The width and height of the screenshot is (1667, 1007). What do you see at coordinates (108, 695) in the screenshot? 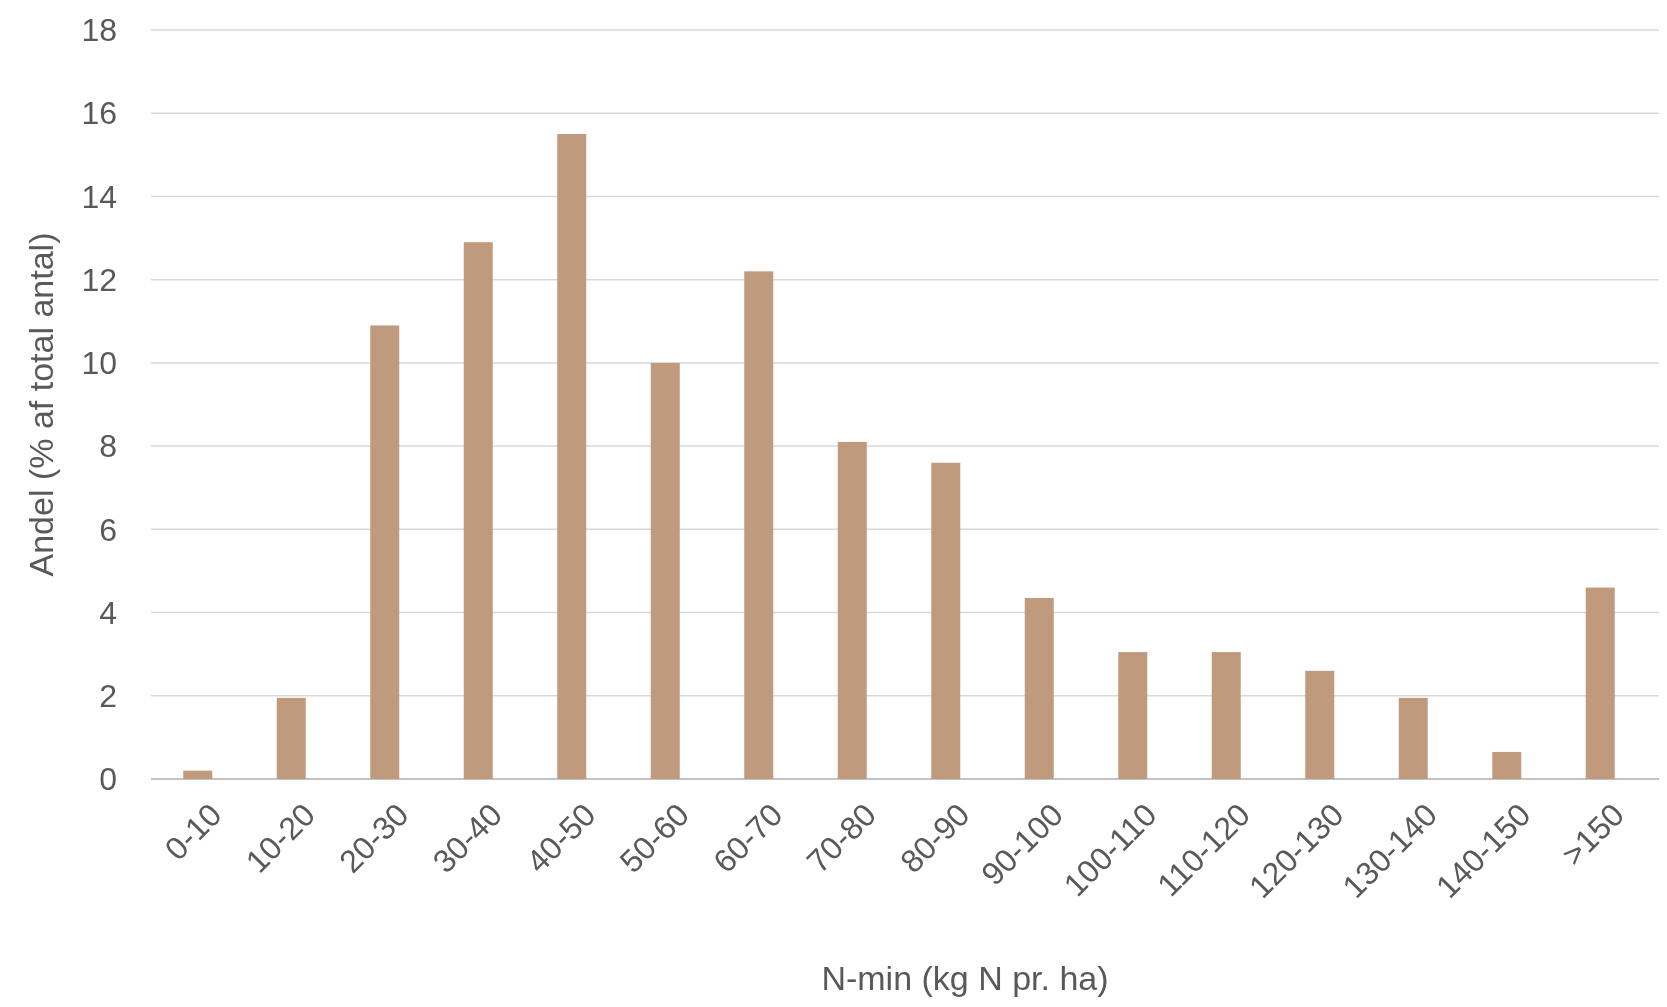
I see `y-tick-label: 2` at bounding box center [108, 695].